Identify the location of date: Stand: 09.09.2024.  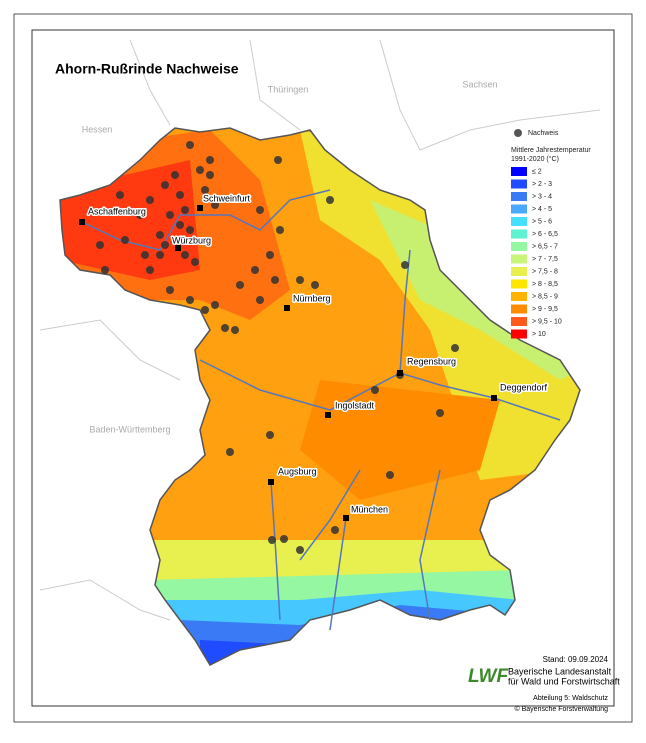
(576, 659).